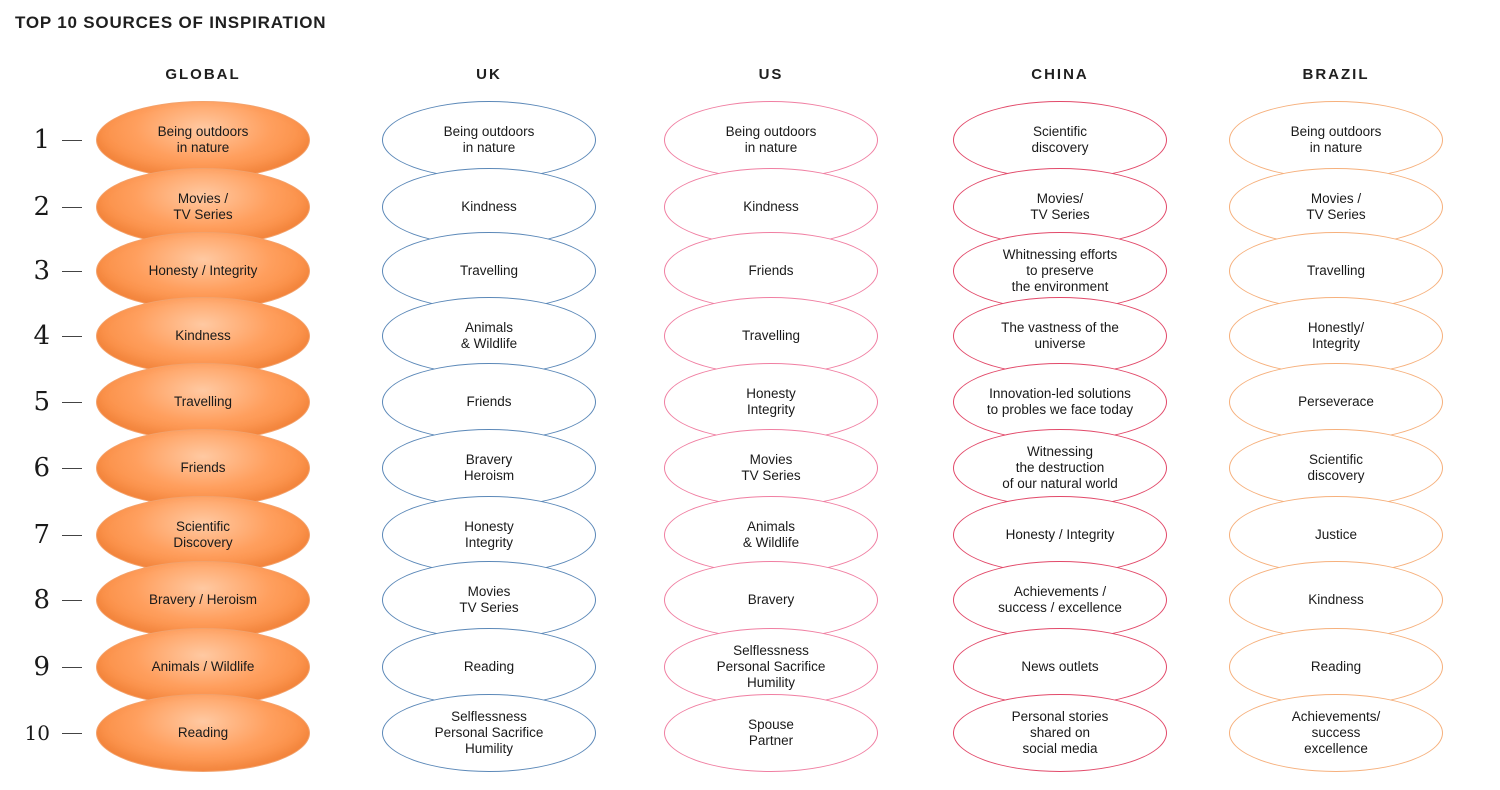 The width and height of the screenshot is (1500, 790). I want to click on rank-number: 2, so click(41, 207).